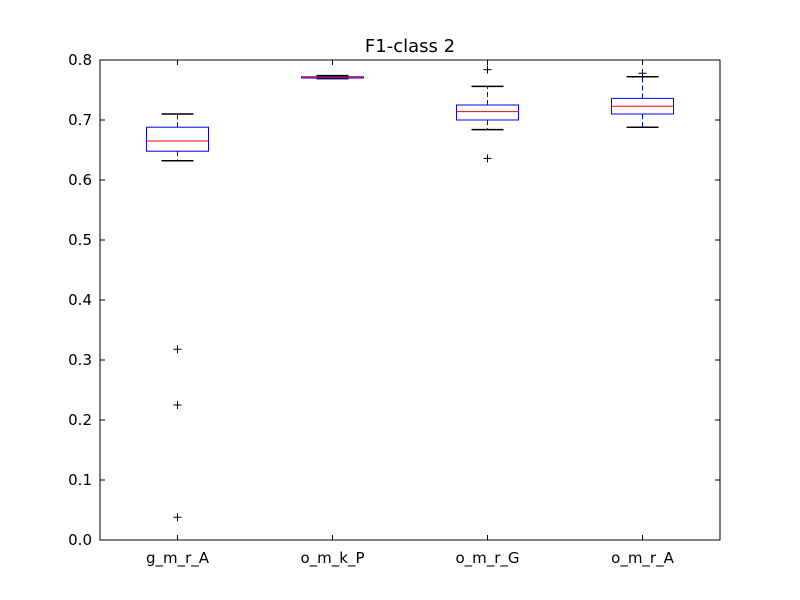  I want to click on chart-title: F1-class 2, so click(410, 46).